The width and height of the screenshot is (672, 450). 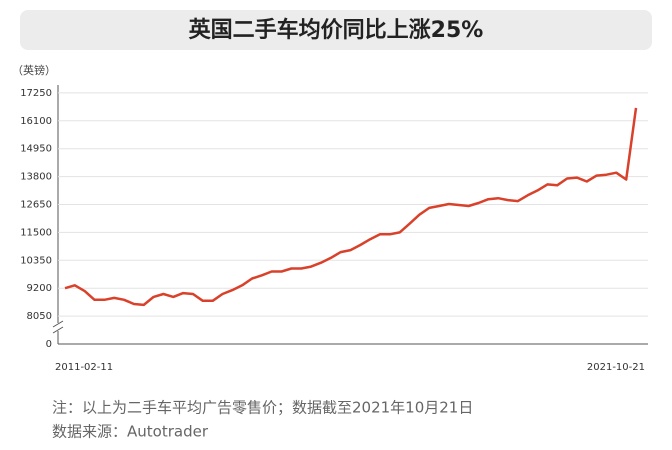 I want to click on y-tick-label: 8050, so click(x=39, y=316).